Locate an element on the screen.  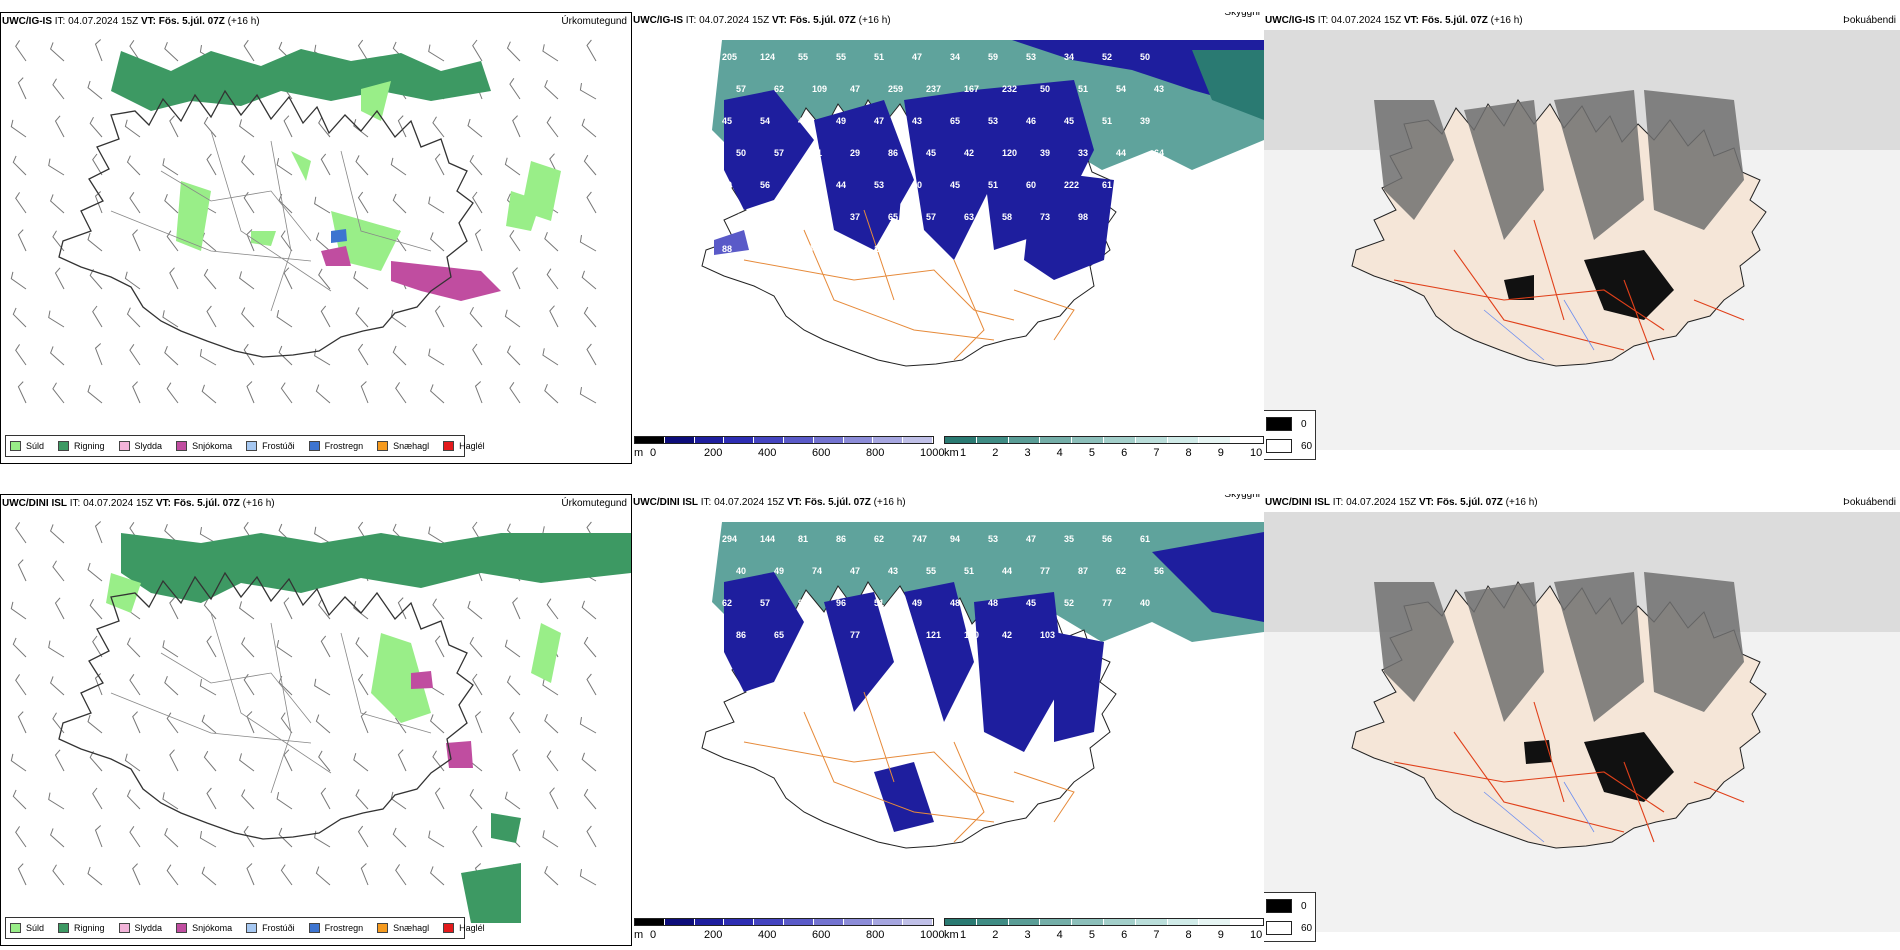
colorbar-tick: 2 is located at coordinates (995, 453).